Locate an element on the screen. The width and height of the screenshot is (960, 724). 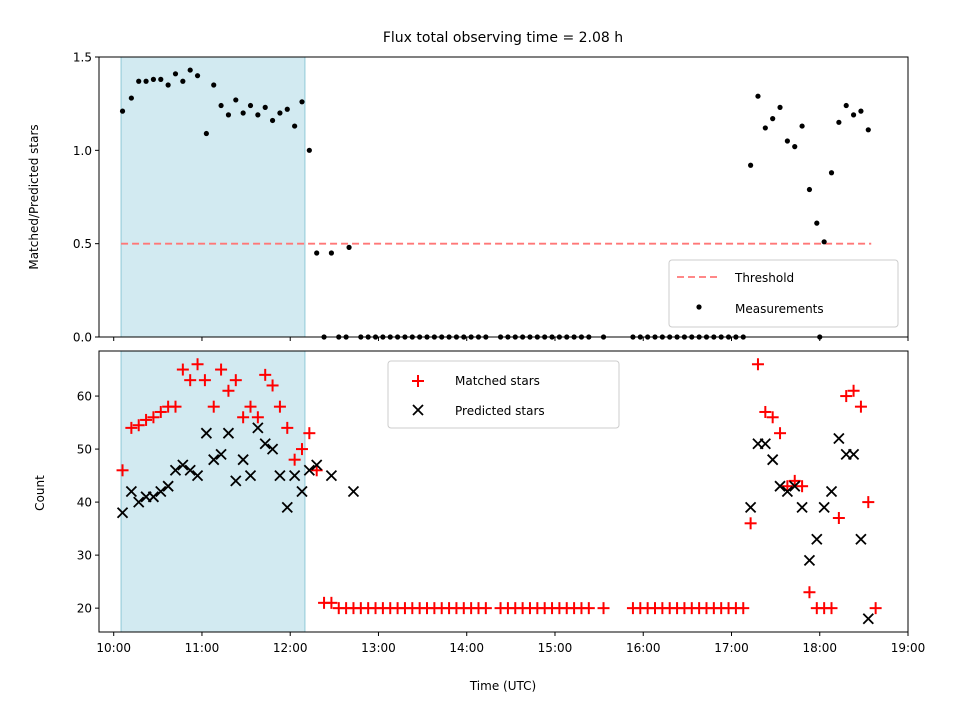
counts-legend: Matched stars Predicted stars is located at coordinates (503, 394).